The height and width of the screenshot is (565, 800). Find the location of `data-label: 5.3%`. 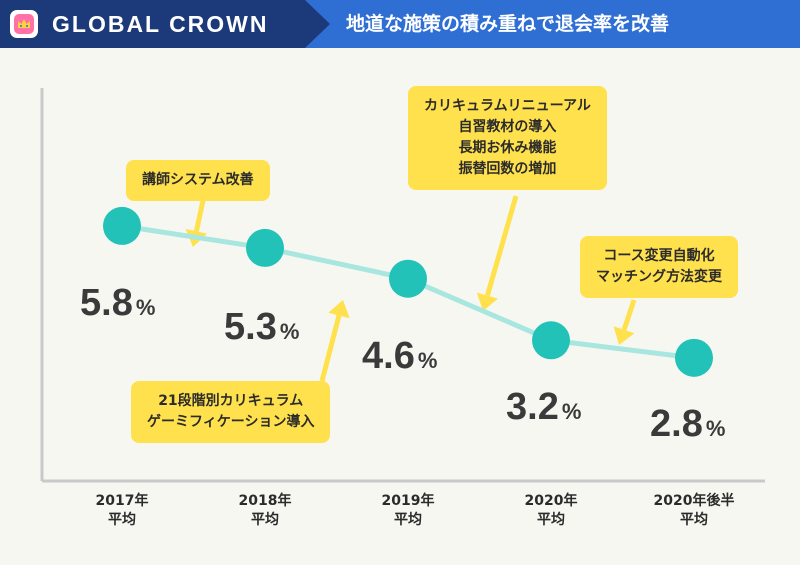

data-label: 5.3% is located at coordinates (261, 327).